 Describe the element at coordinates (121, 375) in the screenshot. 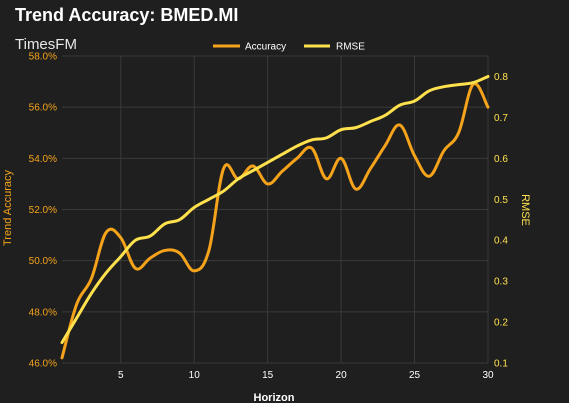

I see `x-tick-label: 5` at that location.